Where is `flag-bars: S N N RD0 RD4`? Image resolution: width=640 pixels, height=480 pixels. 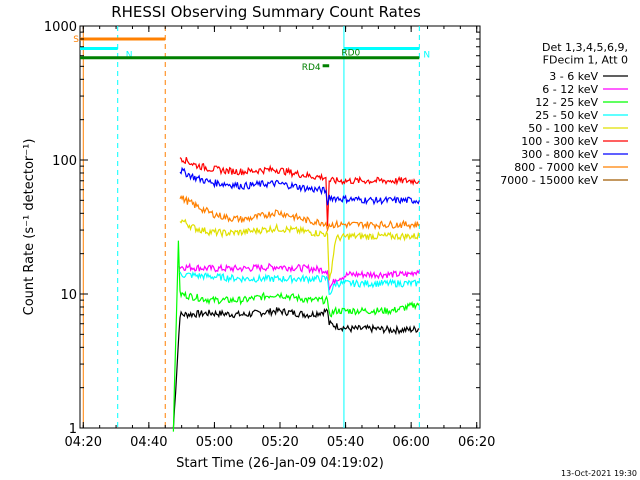 flag-bars: S N N RD0 RD4 is located at coordinates (251, 54).